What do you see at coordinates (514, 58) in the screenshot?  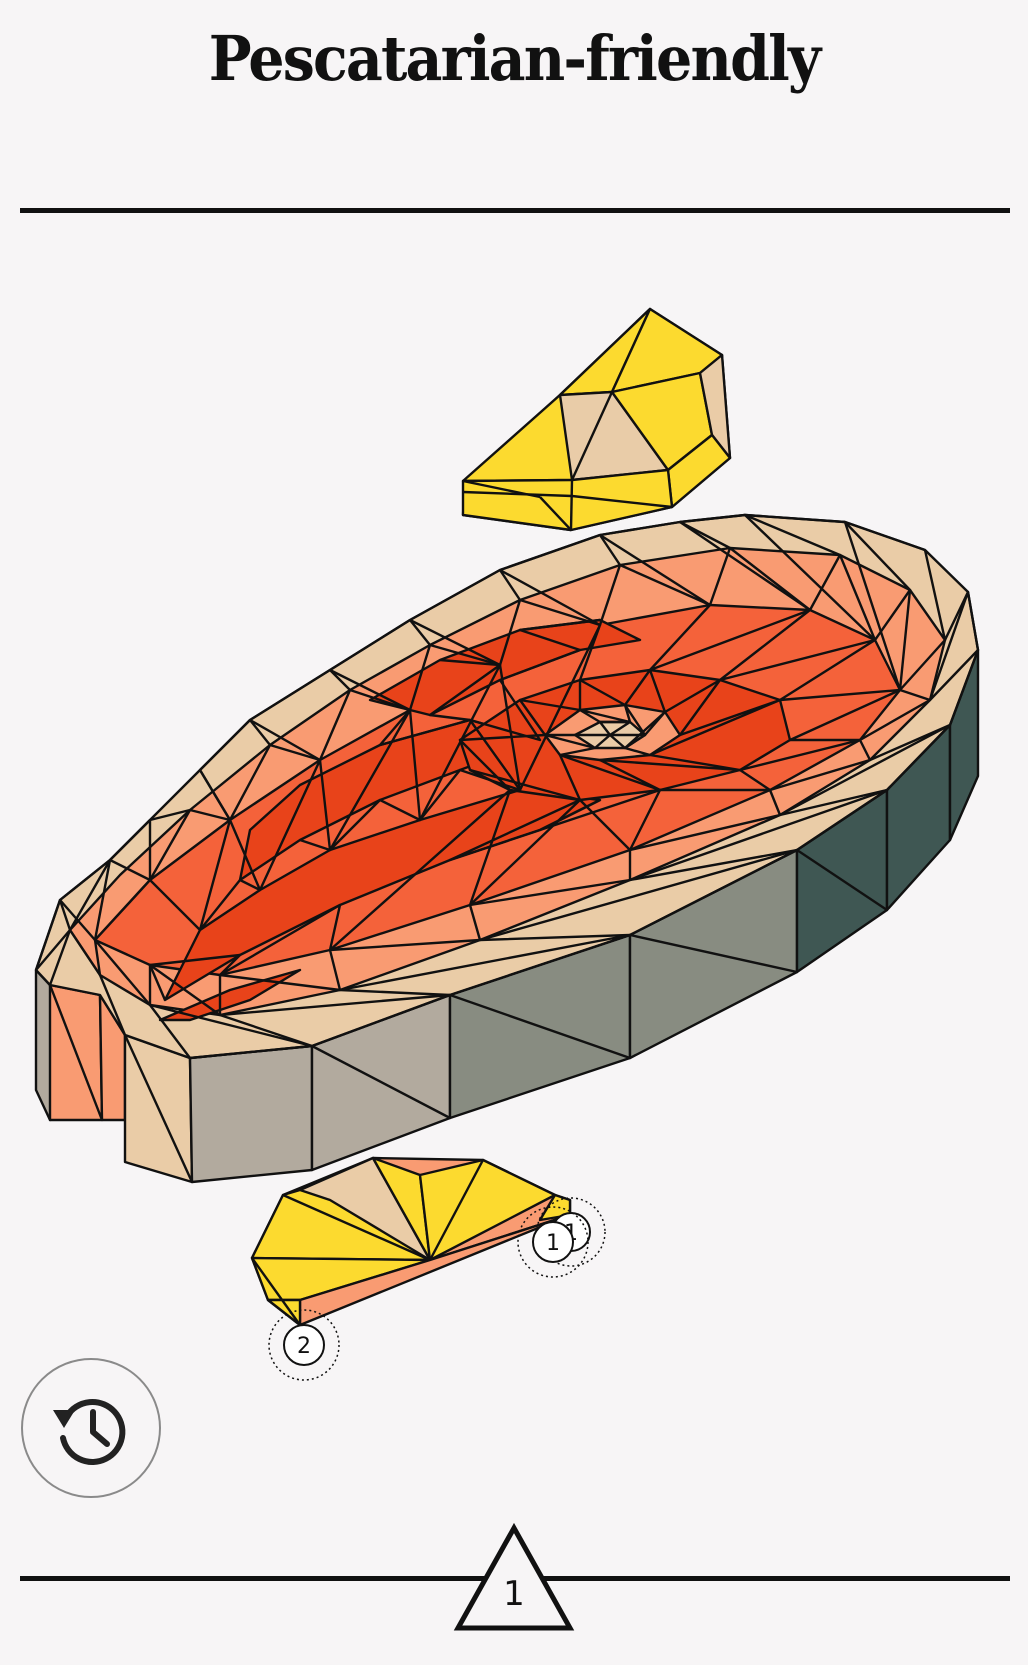 I see `page-title: Pescatarian-friendly` at bounding box center [514, 58].